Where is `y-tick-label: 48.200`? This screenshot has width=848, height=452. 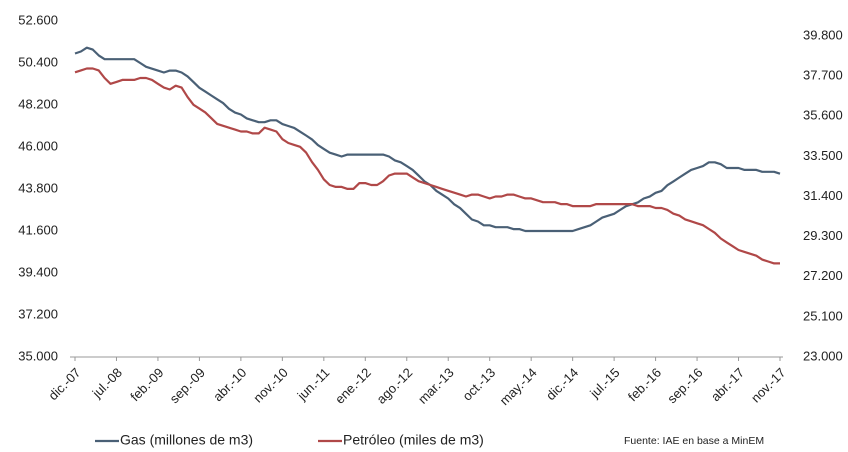
y-tick-label: 48.200 is located at coordinates (38, 103).